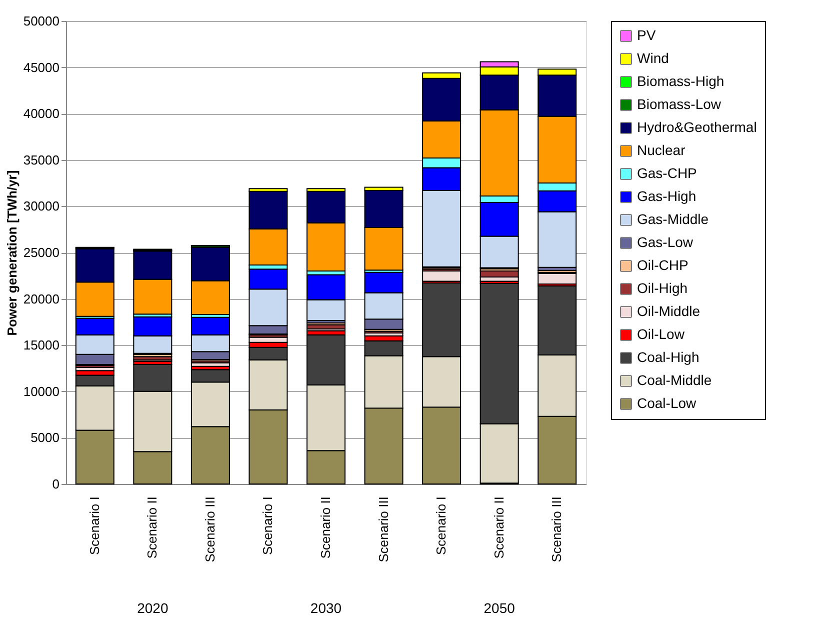 This screenshot has width=830, height=617. I want to click on legend-label: Coal-Middle, so click(674, 380).